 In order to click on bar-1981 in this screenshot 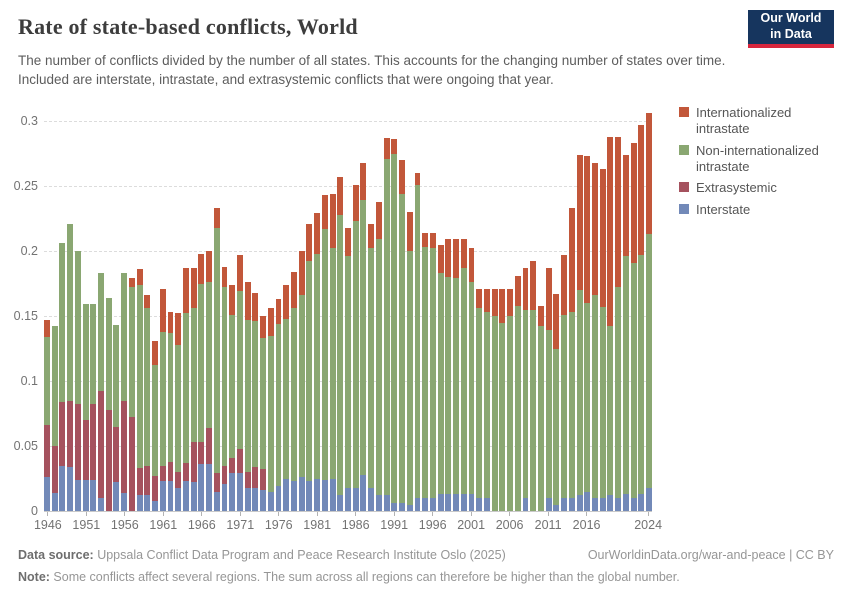, I will do `click(317, 362)`.